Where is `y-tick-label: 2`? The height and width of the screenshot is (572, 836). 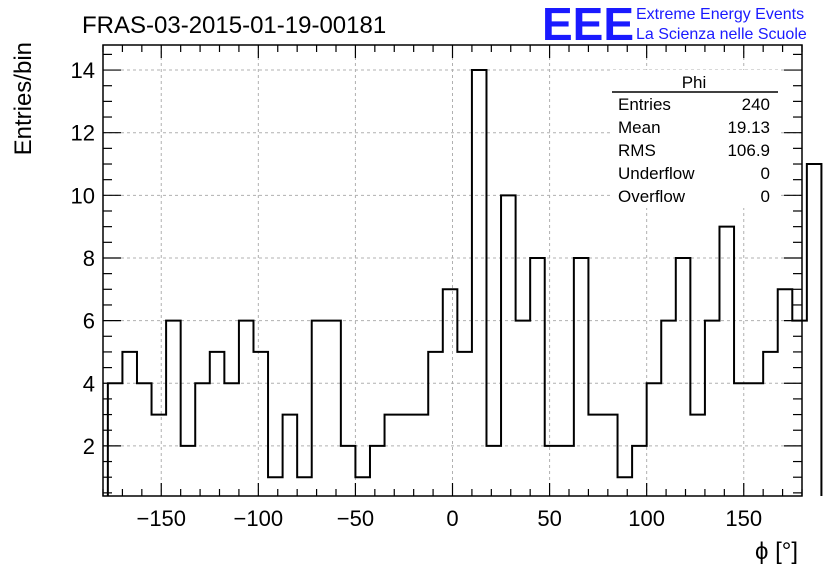 y-tick-label: 2 is located at coordinates (89, 446).